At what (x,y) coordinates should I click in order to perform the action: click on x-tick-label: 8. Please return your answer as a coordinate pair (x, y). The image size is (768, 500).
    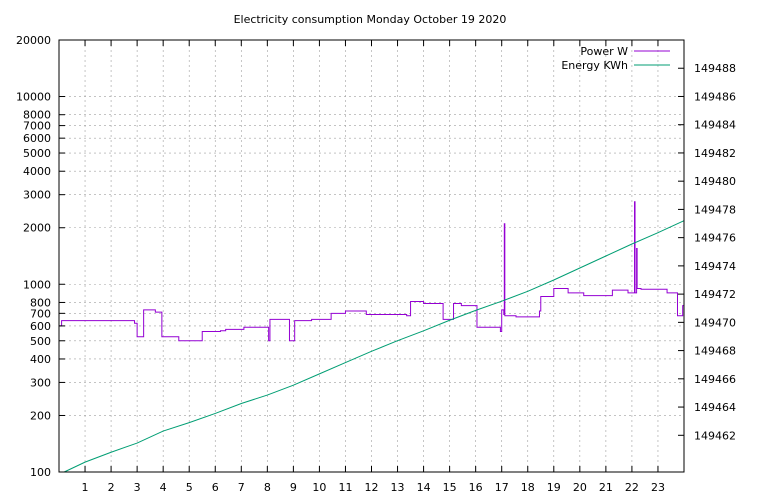
    Looking at the image, I should click on (267, 487).